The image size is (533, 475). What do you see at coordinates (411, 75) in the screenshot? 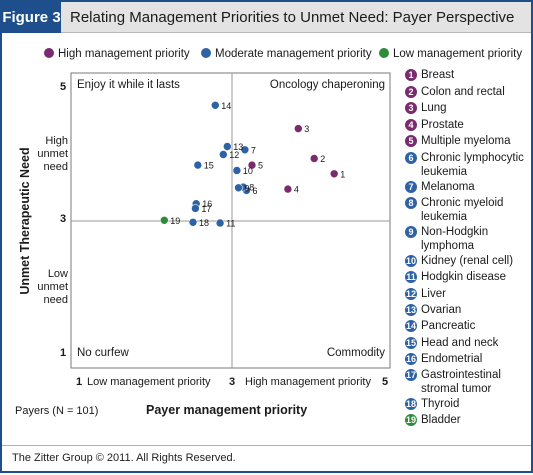
I see `category-number-badge: 1` at bounding box center [411, 75].